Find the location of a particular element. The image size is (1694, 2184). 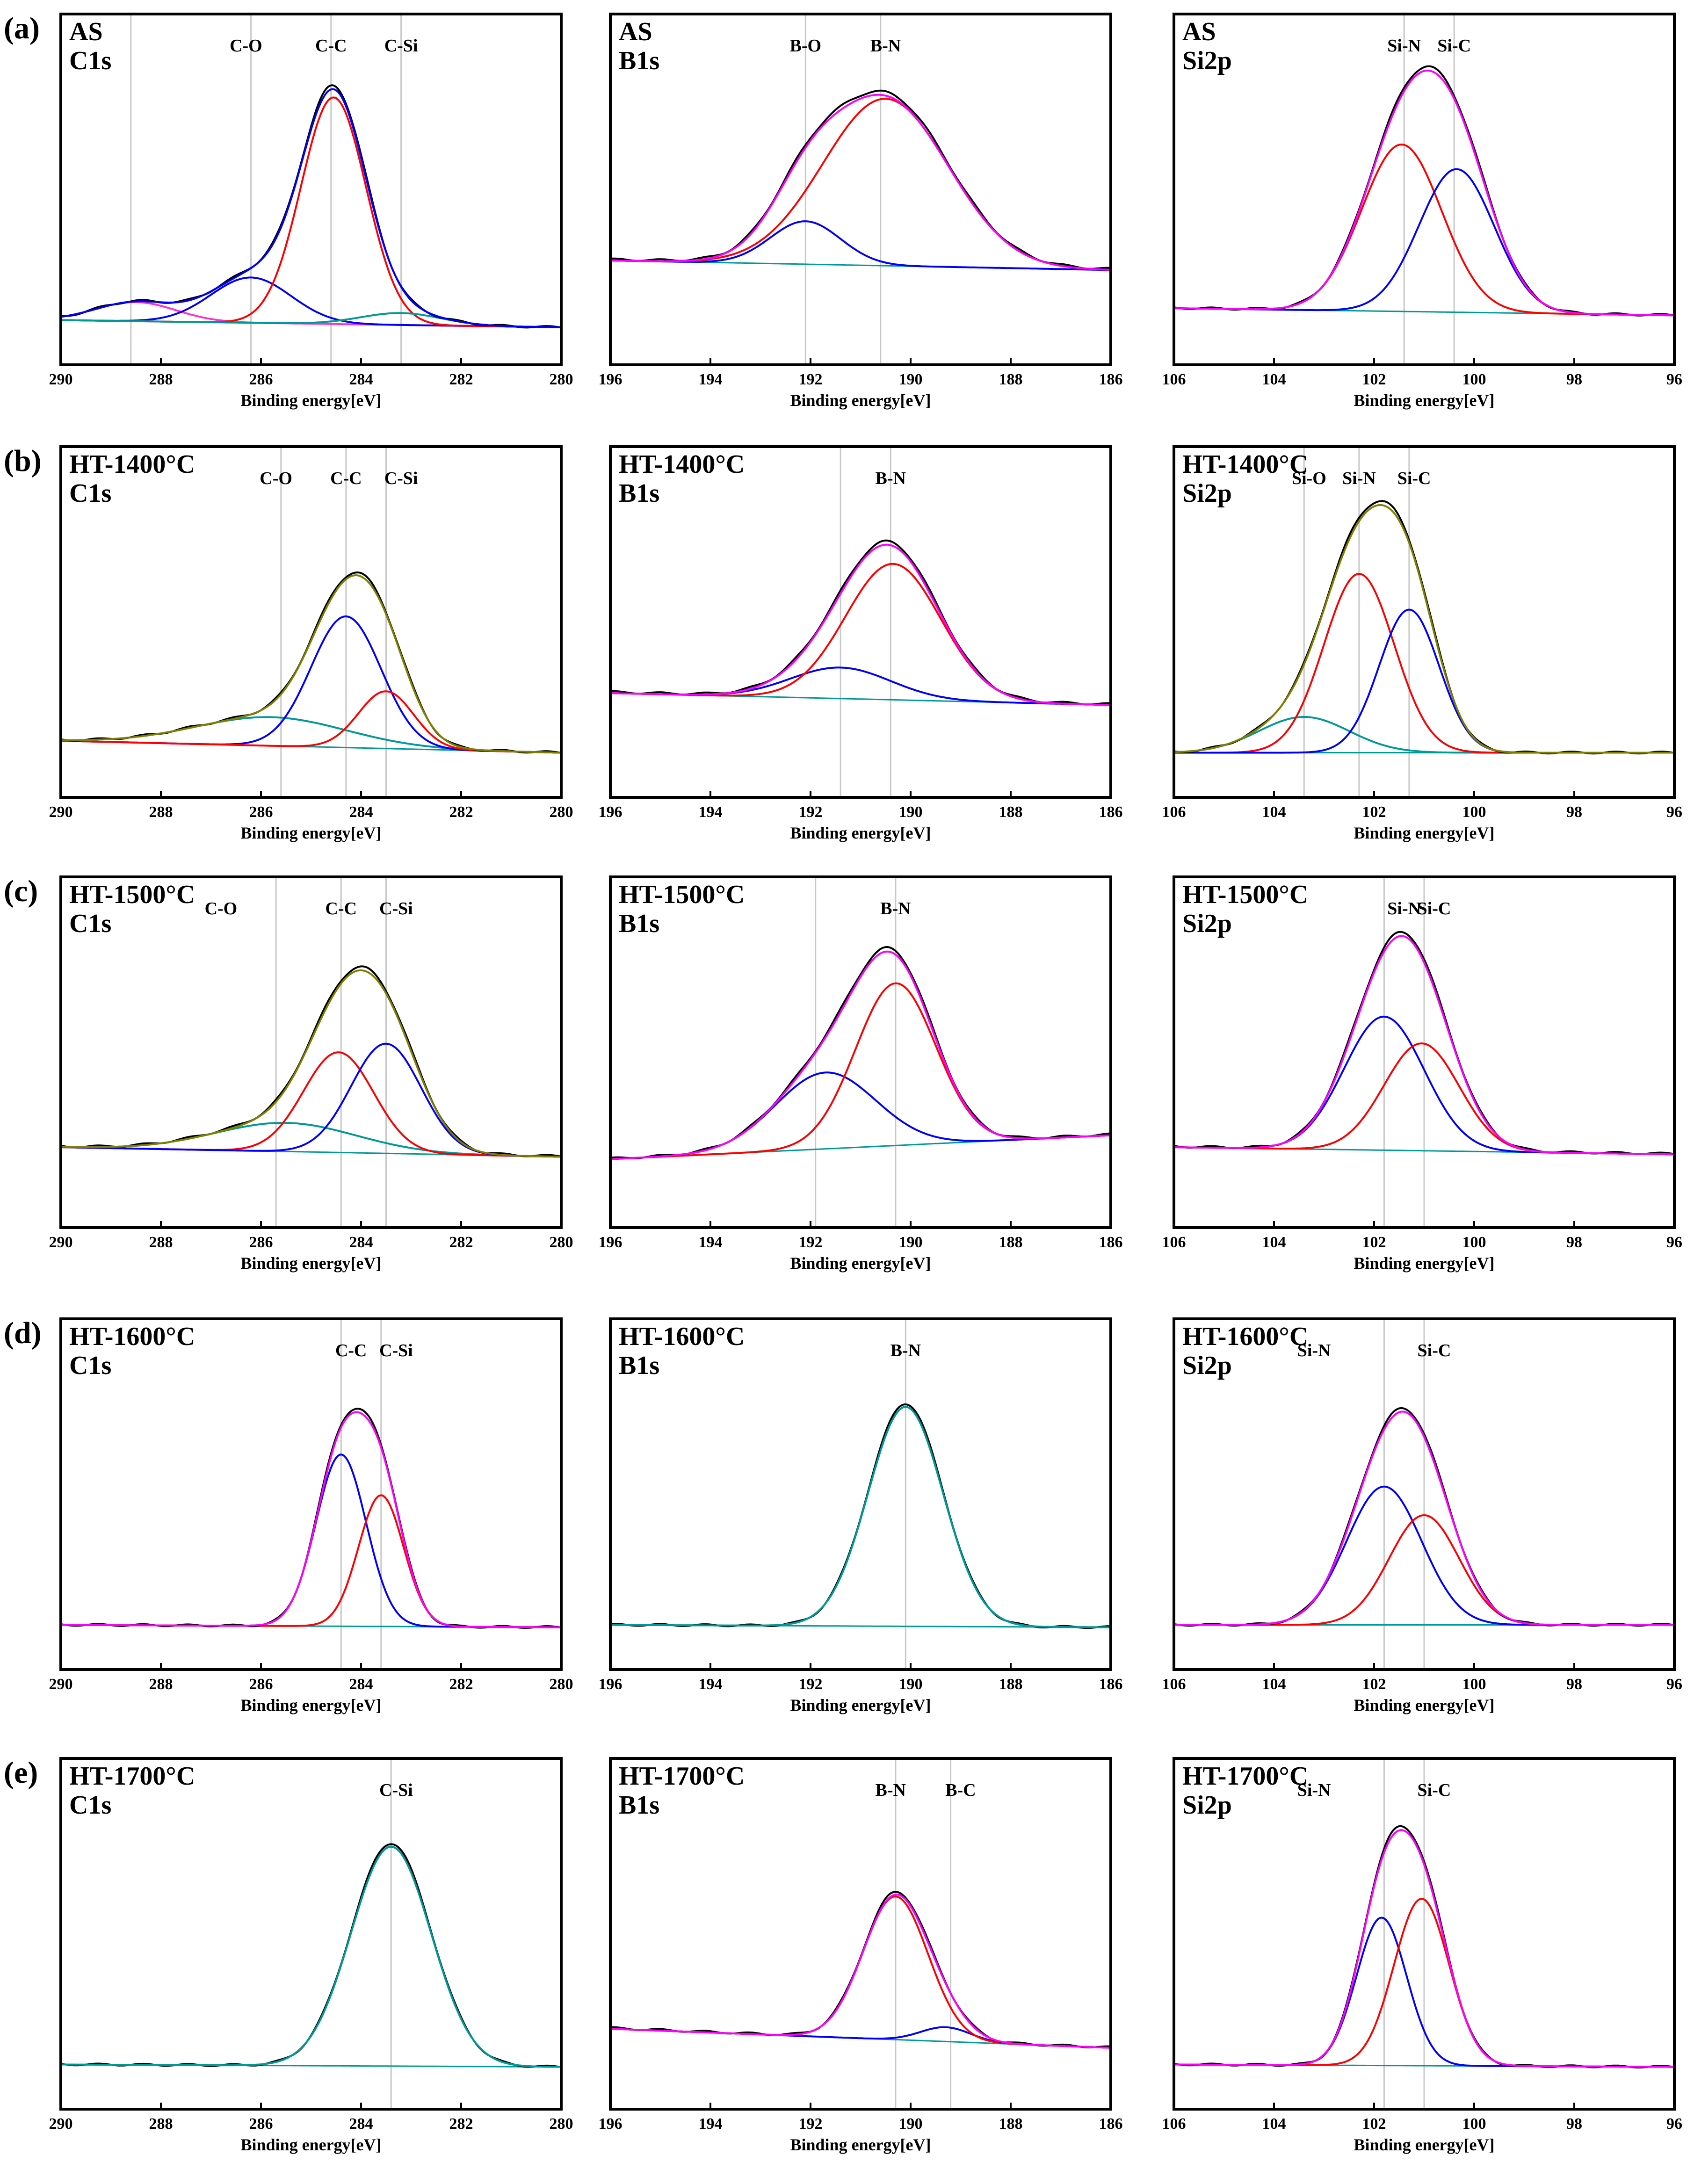

peak-label: Si-C is located at coordinates (1414, 478).